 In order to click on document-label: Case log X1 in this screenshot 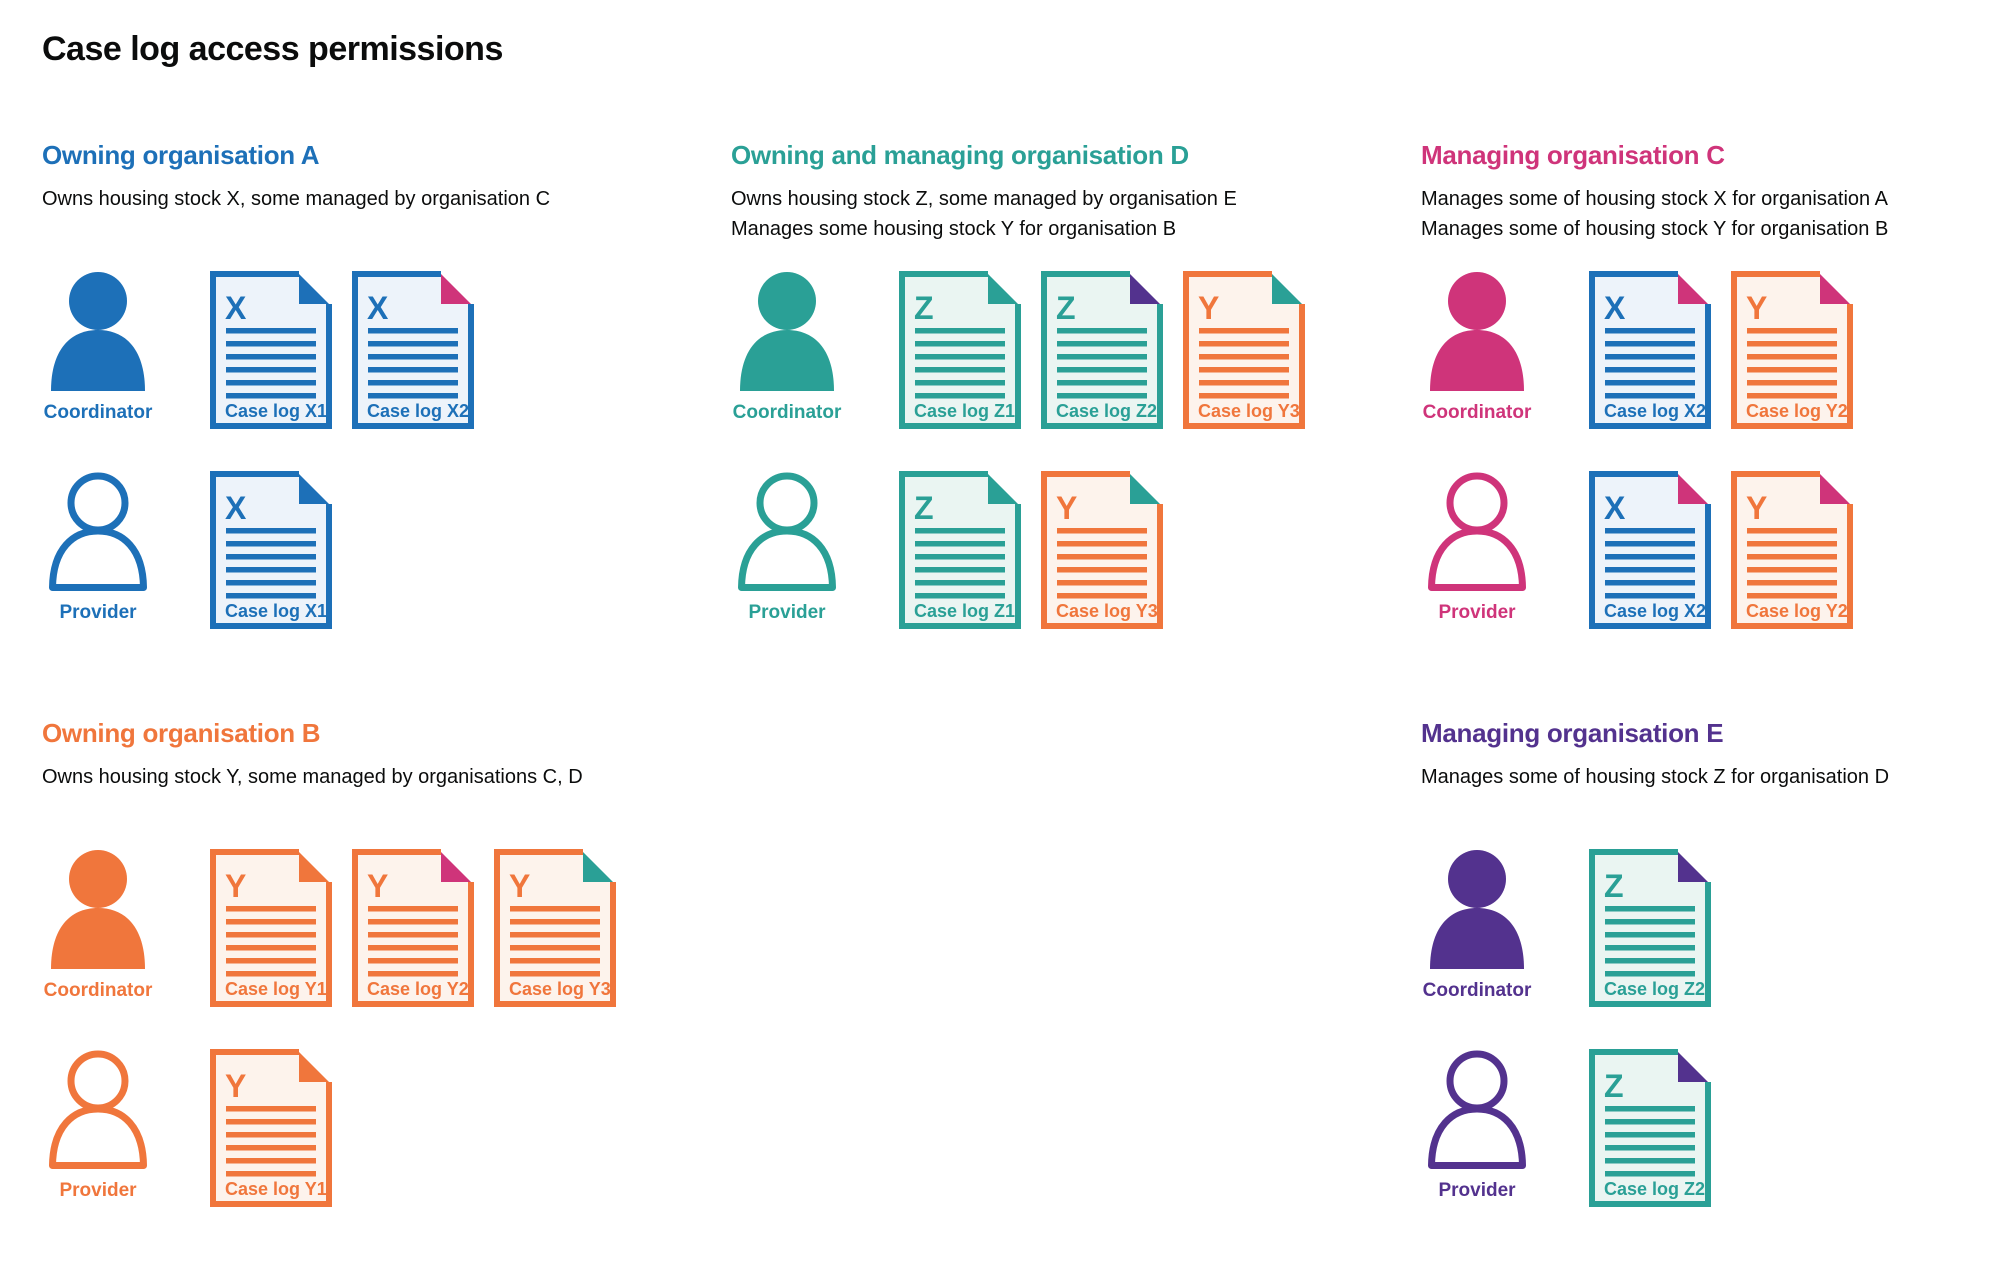, I will do `click(276, 611)`.